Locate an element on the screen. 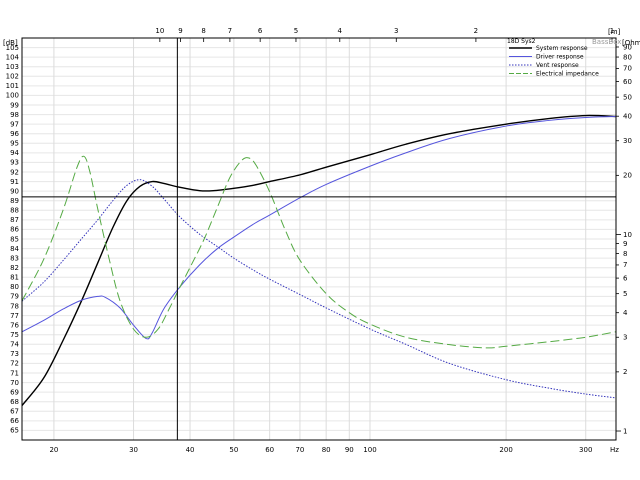  y-tick-label: 73 is located at coordinates (14, 354).